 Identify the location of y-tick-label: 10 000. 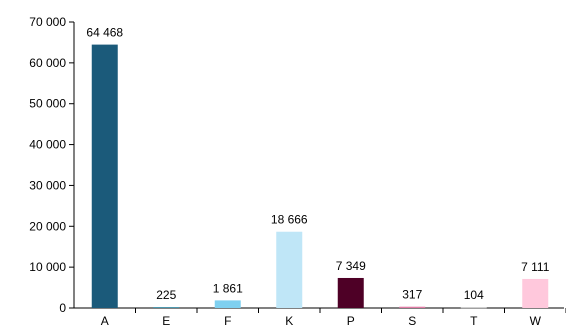
(47, 267).